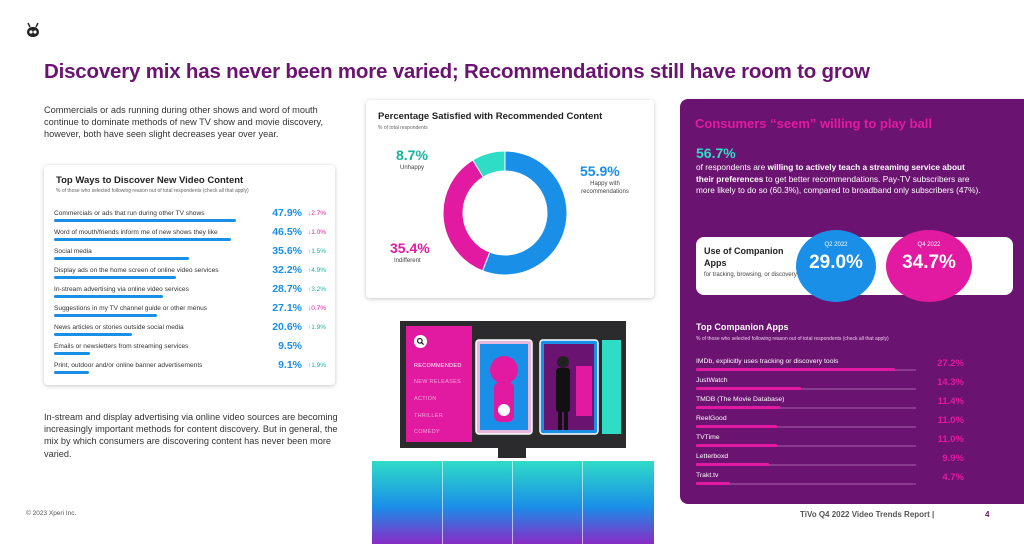  What do you see at coordinates (412, 168) in the screenshot?
I see `unhappy-label: Unhappy` at bounding box center [412, 168].